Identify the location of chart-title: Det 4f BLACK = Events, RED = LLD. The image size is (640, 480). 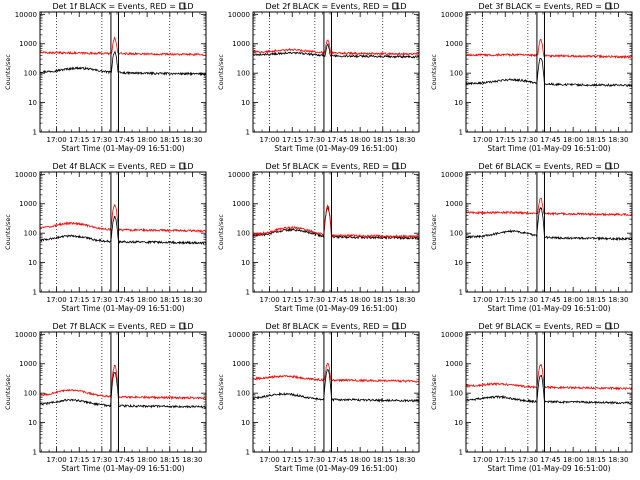
(122, 166).